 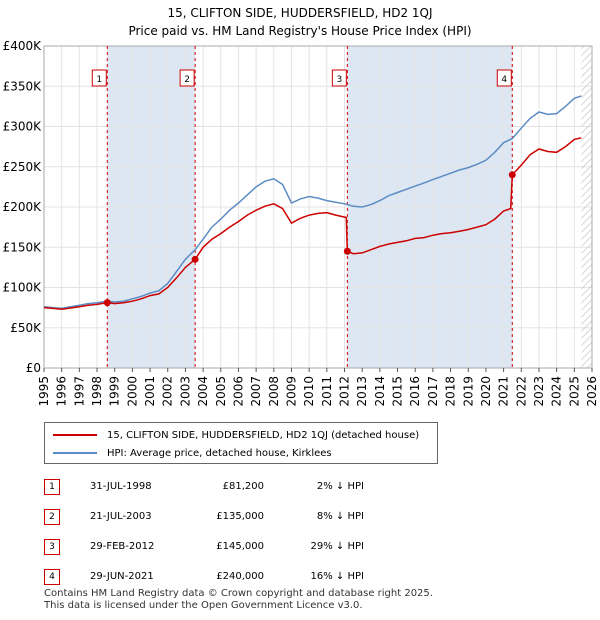 What do you see at coordinates (291, 391) in the screenshot?
I see `x-tick-label: 2009` at bounding box center [291, 391].